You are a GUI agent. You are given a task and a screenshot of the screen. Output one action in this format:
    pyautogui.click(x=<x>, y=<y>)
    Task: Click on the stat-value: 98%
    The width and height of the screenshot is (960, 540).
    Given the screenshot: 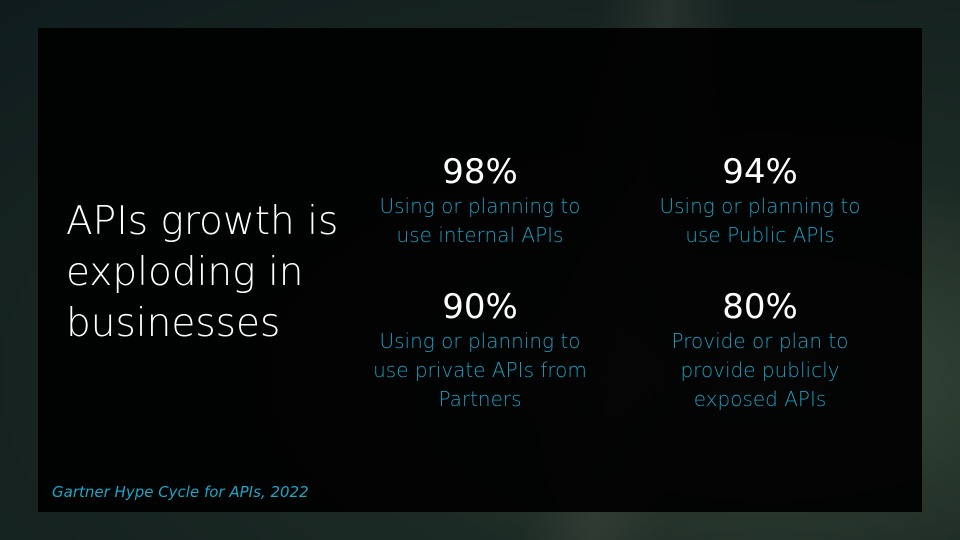 What is the action you would take?
    pyautogui.click(x=480, y=172)
    